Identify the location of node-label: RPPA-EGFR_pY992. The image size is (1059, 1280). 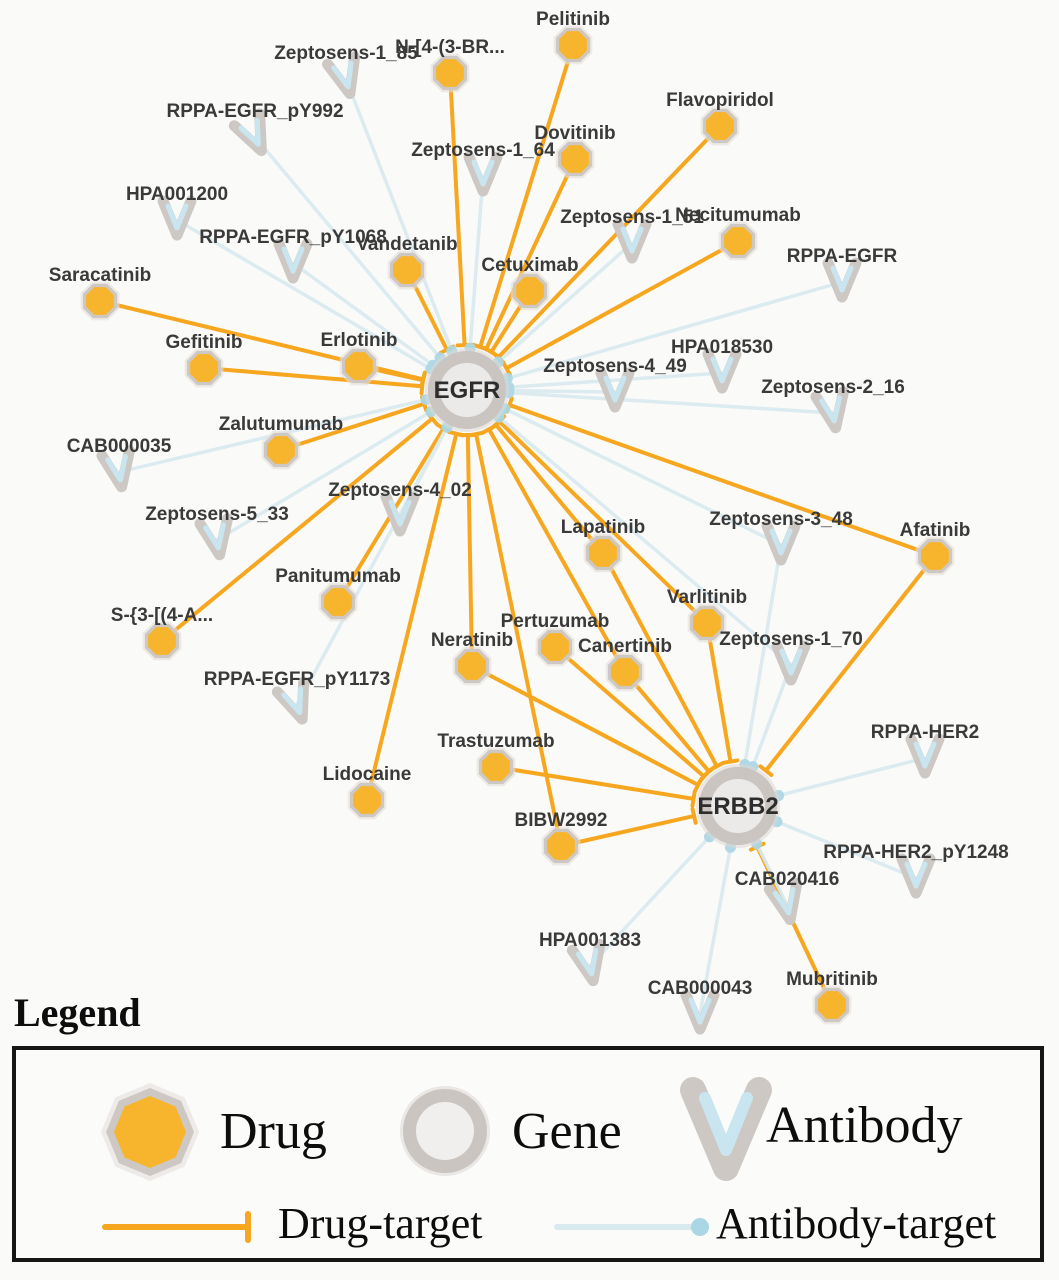
(254, 111).